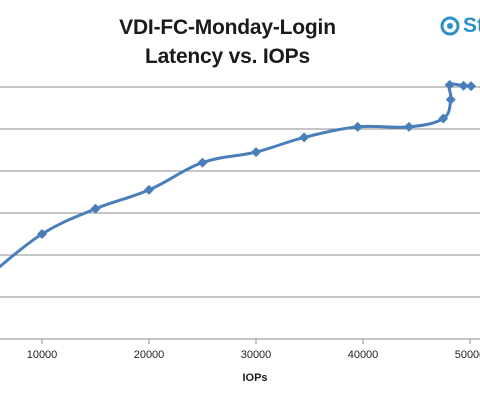 The image size is (480, 402). I want to click on chart-title-line-2: Latency vs. IOPs, so click(227, 56).